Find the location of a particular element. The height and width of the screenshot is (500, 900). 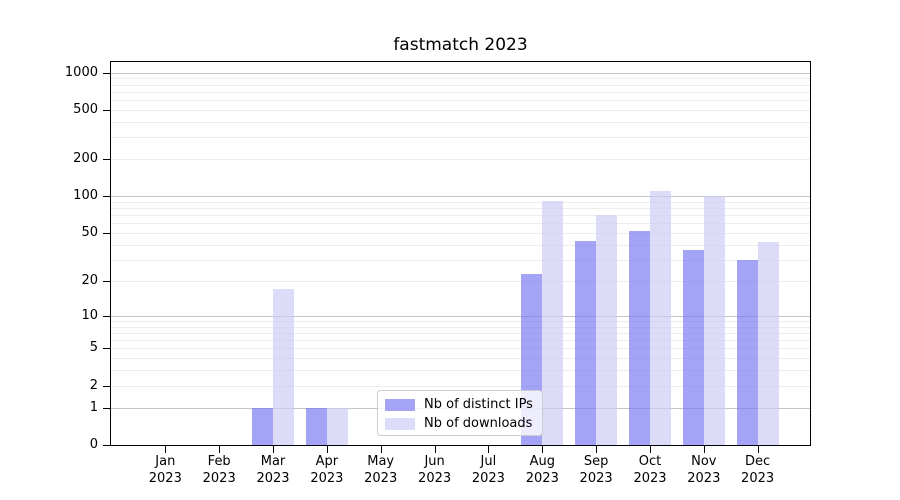

legend: Nb of distinct IPs Nb of downloads is located at coordinates (460, 413).